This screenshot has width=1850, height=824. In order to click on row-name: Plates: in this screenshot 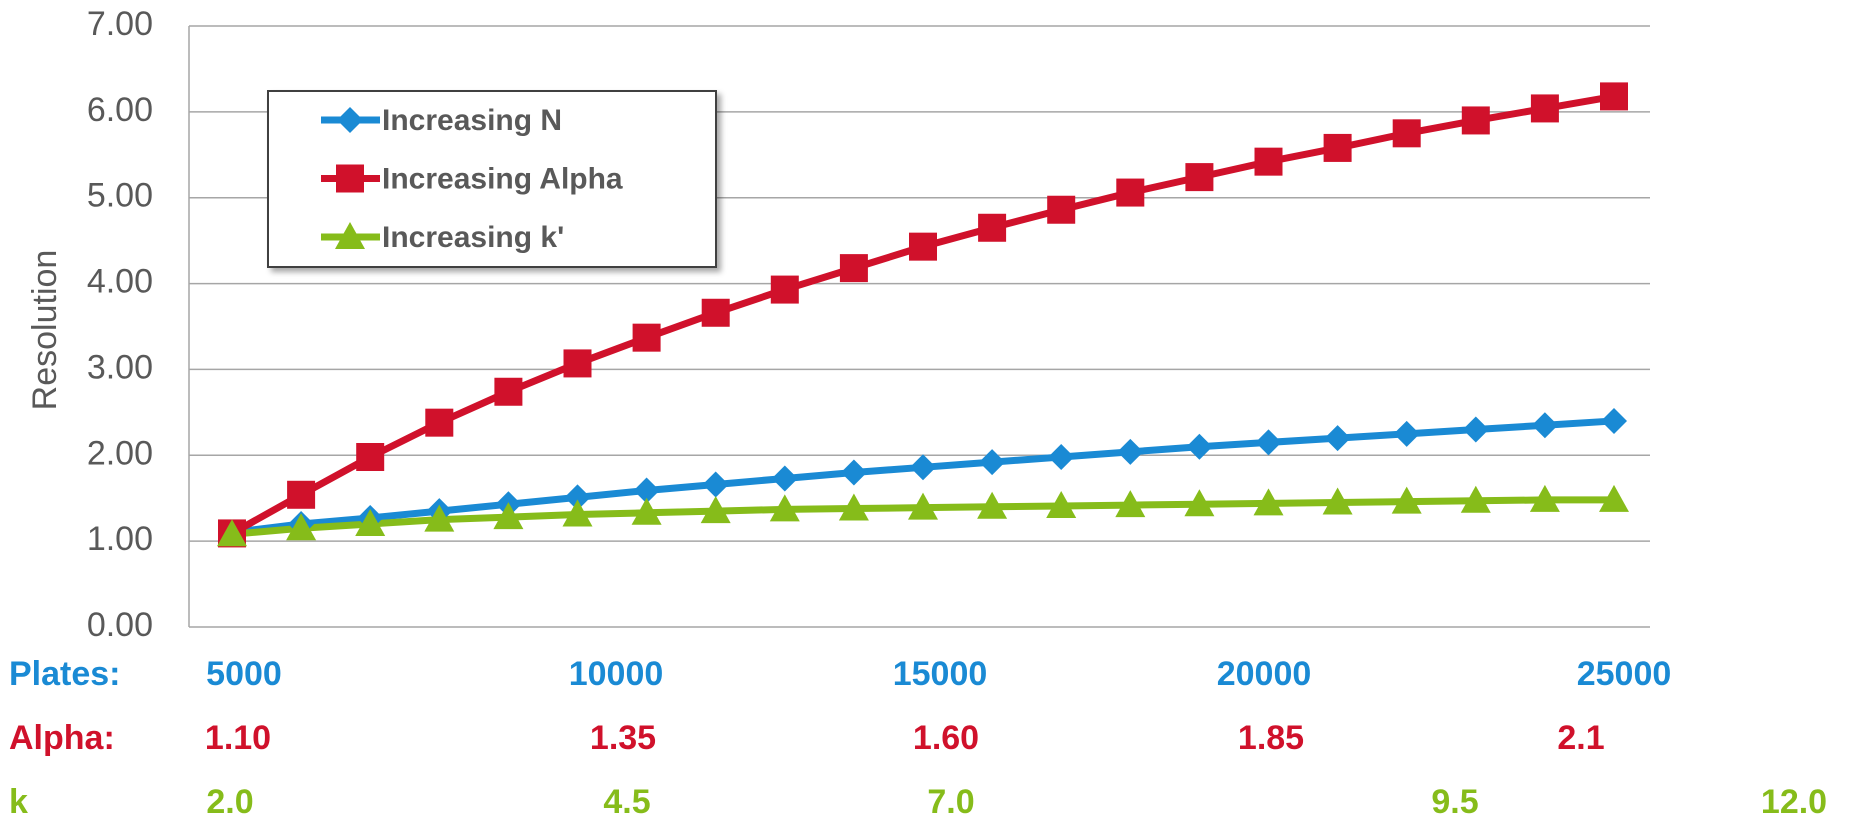, I will do `click(65, 674)`.